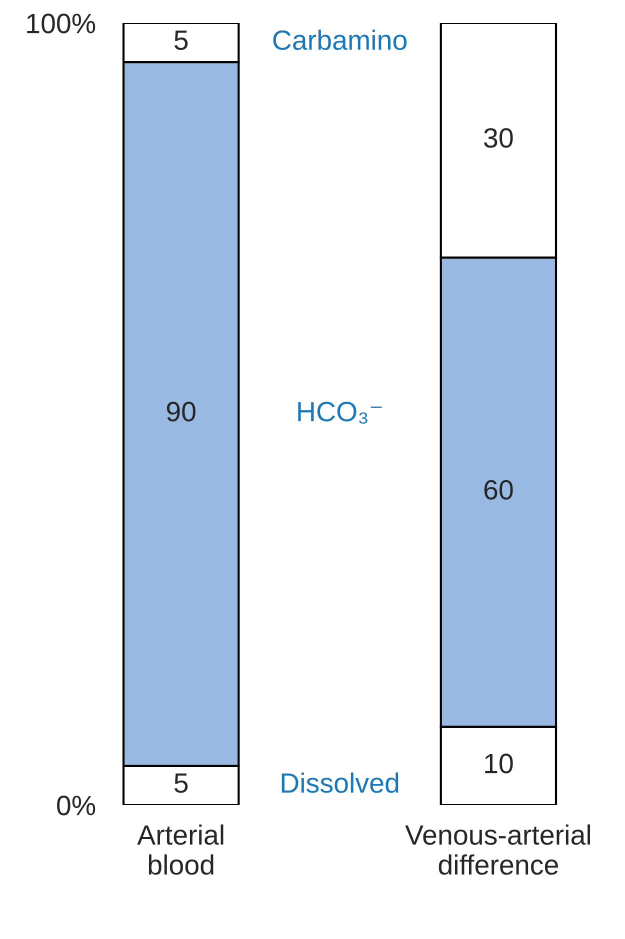 Image resolution: width=625 pixels, height=939 pixels. I want to click on series-label: Carbamino, so click(340, 40).